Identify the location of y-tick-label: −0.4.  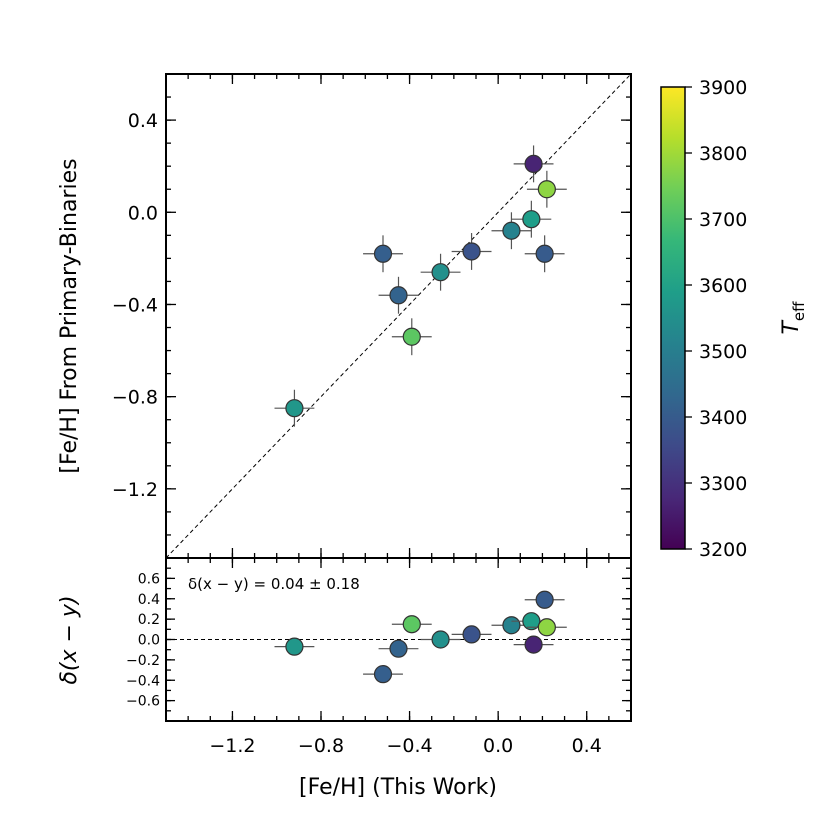
(135, 305).